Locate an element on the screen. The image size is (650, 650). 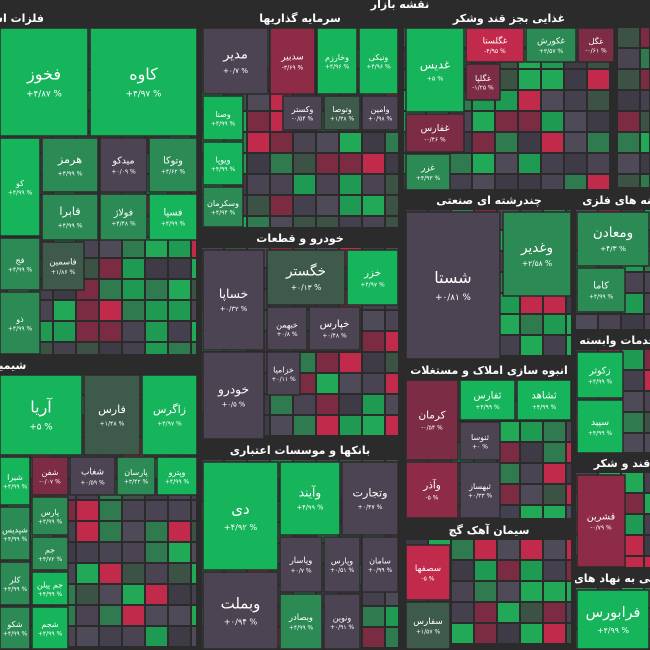
tile-symbol: غگلپا is located at coordinates (483, 78).